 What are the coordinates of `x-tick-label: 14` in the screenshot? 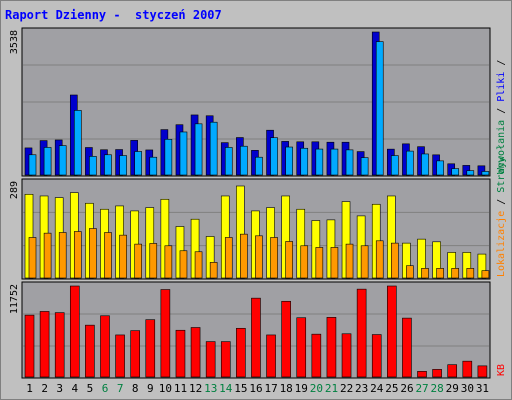 It's located at (226, 388).